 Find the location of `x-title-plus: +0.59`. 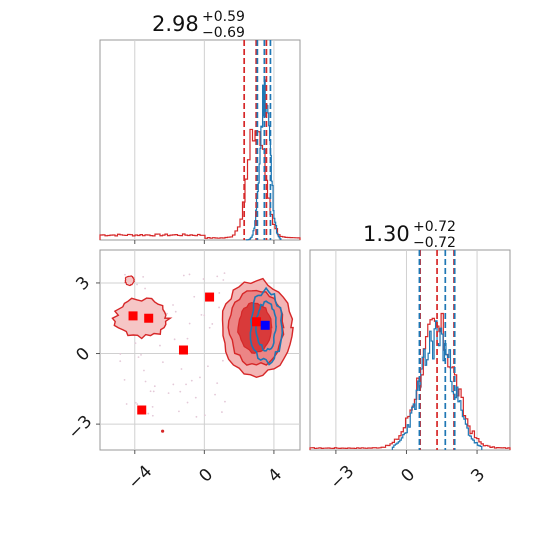

x-title-plus: +0.59 is located at coordinates (223, 17).